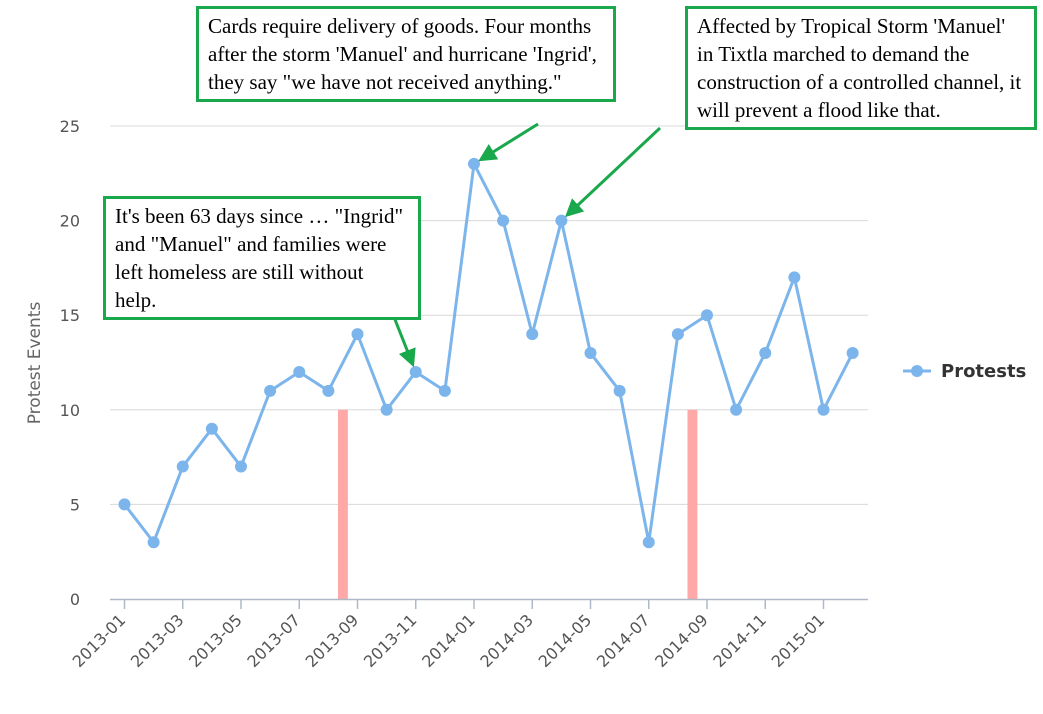 The image size is (1043, 714). I want to click on x-tick-label: 2013-09, so click(332, 640).